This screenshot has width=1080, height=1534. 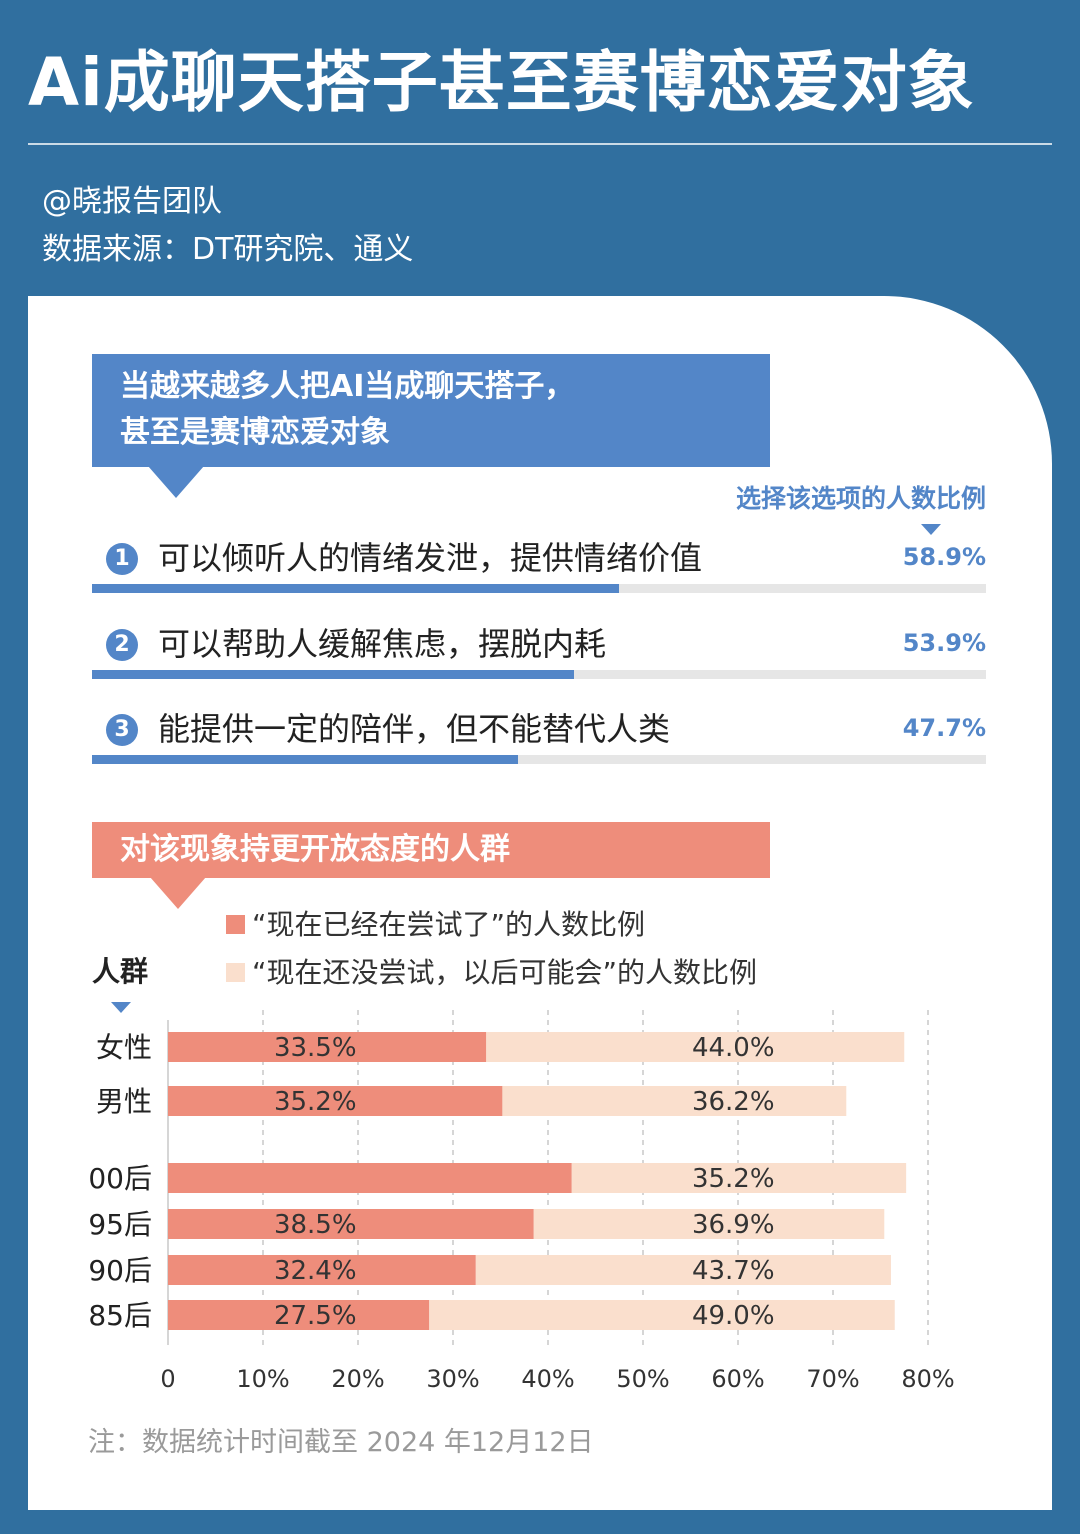 I want to click on option-percent: 47.7%, so click(x=944, y=728).